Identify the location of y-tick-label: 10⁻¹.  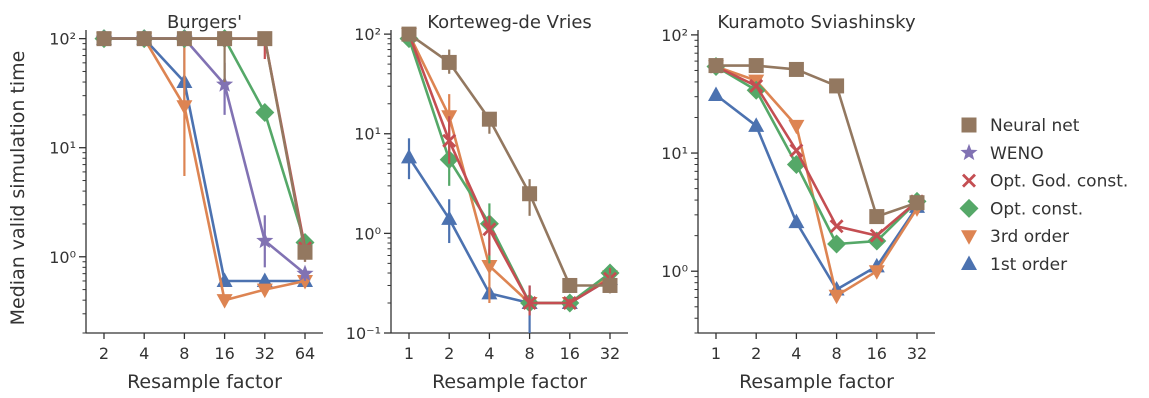
(363, 333).